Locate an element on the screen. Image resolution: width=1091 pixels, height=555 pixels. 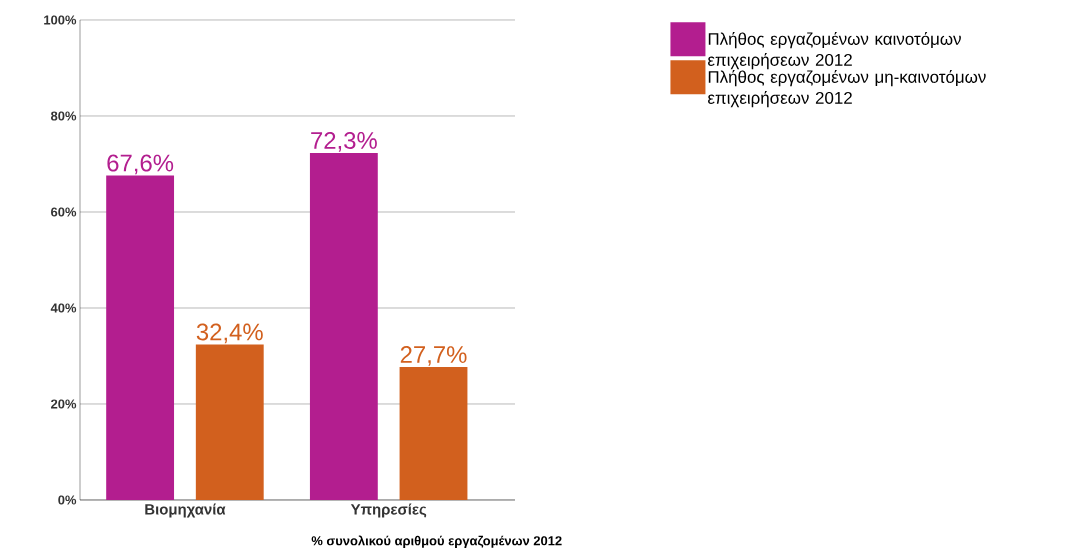
y-tick-label: 20% is located at coordinates (64, 404).